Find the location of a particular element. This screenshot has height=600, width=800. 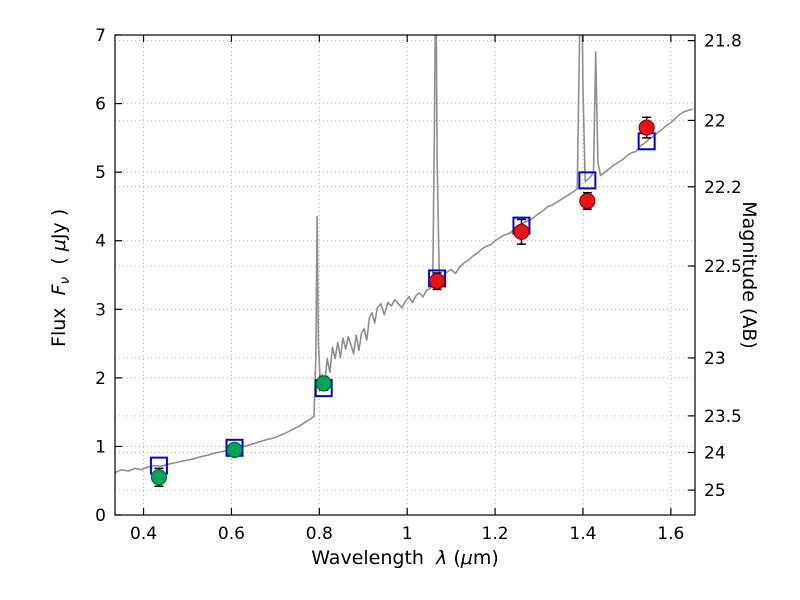

y-right-tick-label: 22 is located at coordinates (715, 121).